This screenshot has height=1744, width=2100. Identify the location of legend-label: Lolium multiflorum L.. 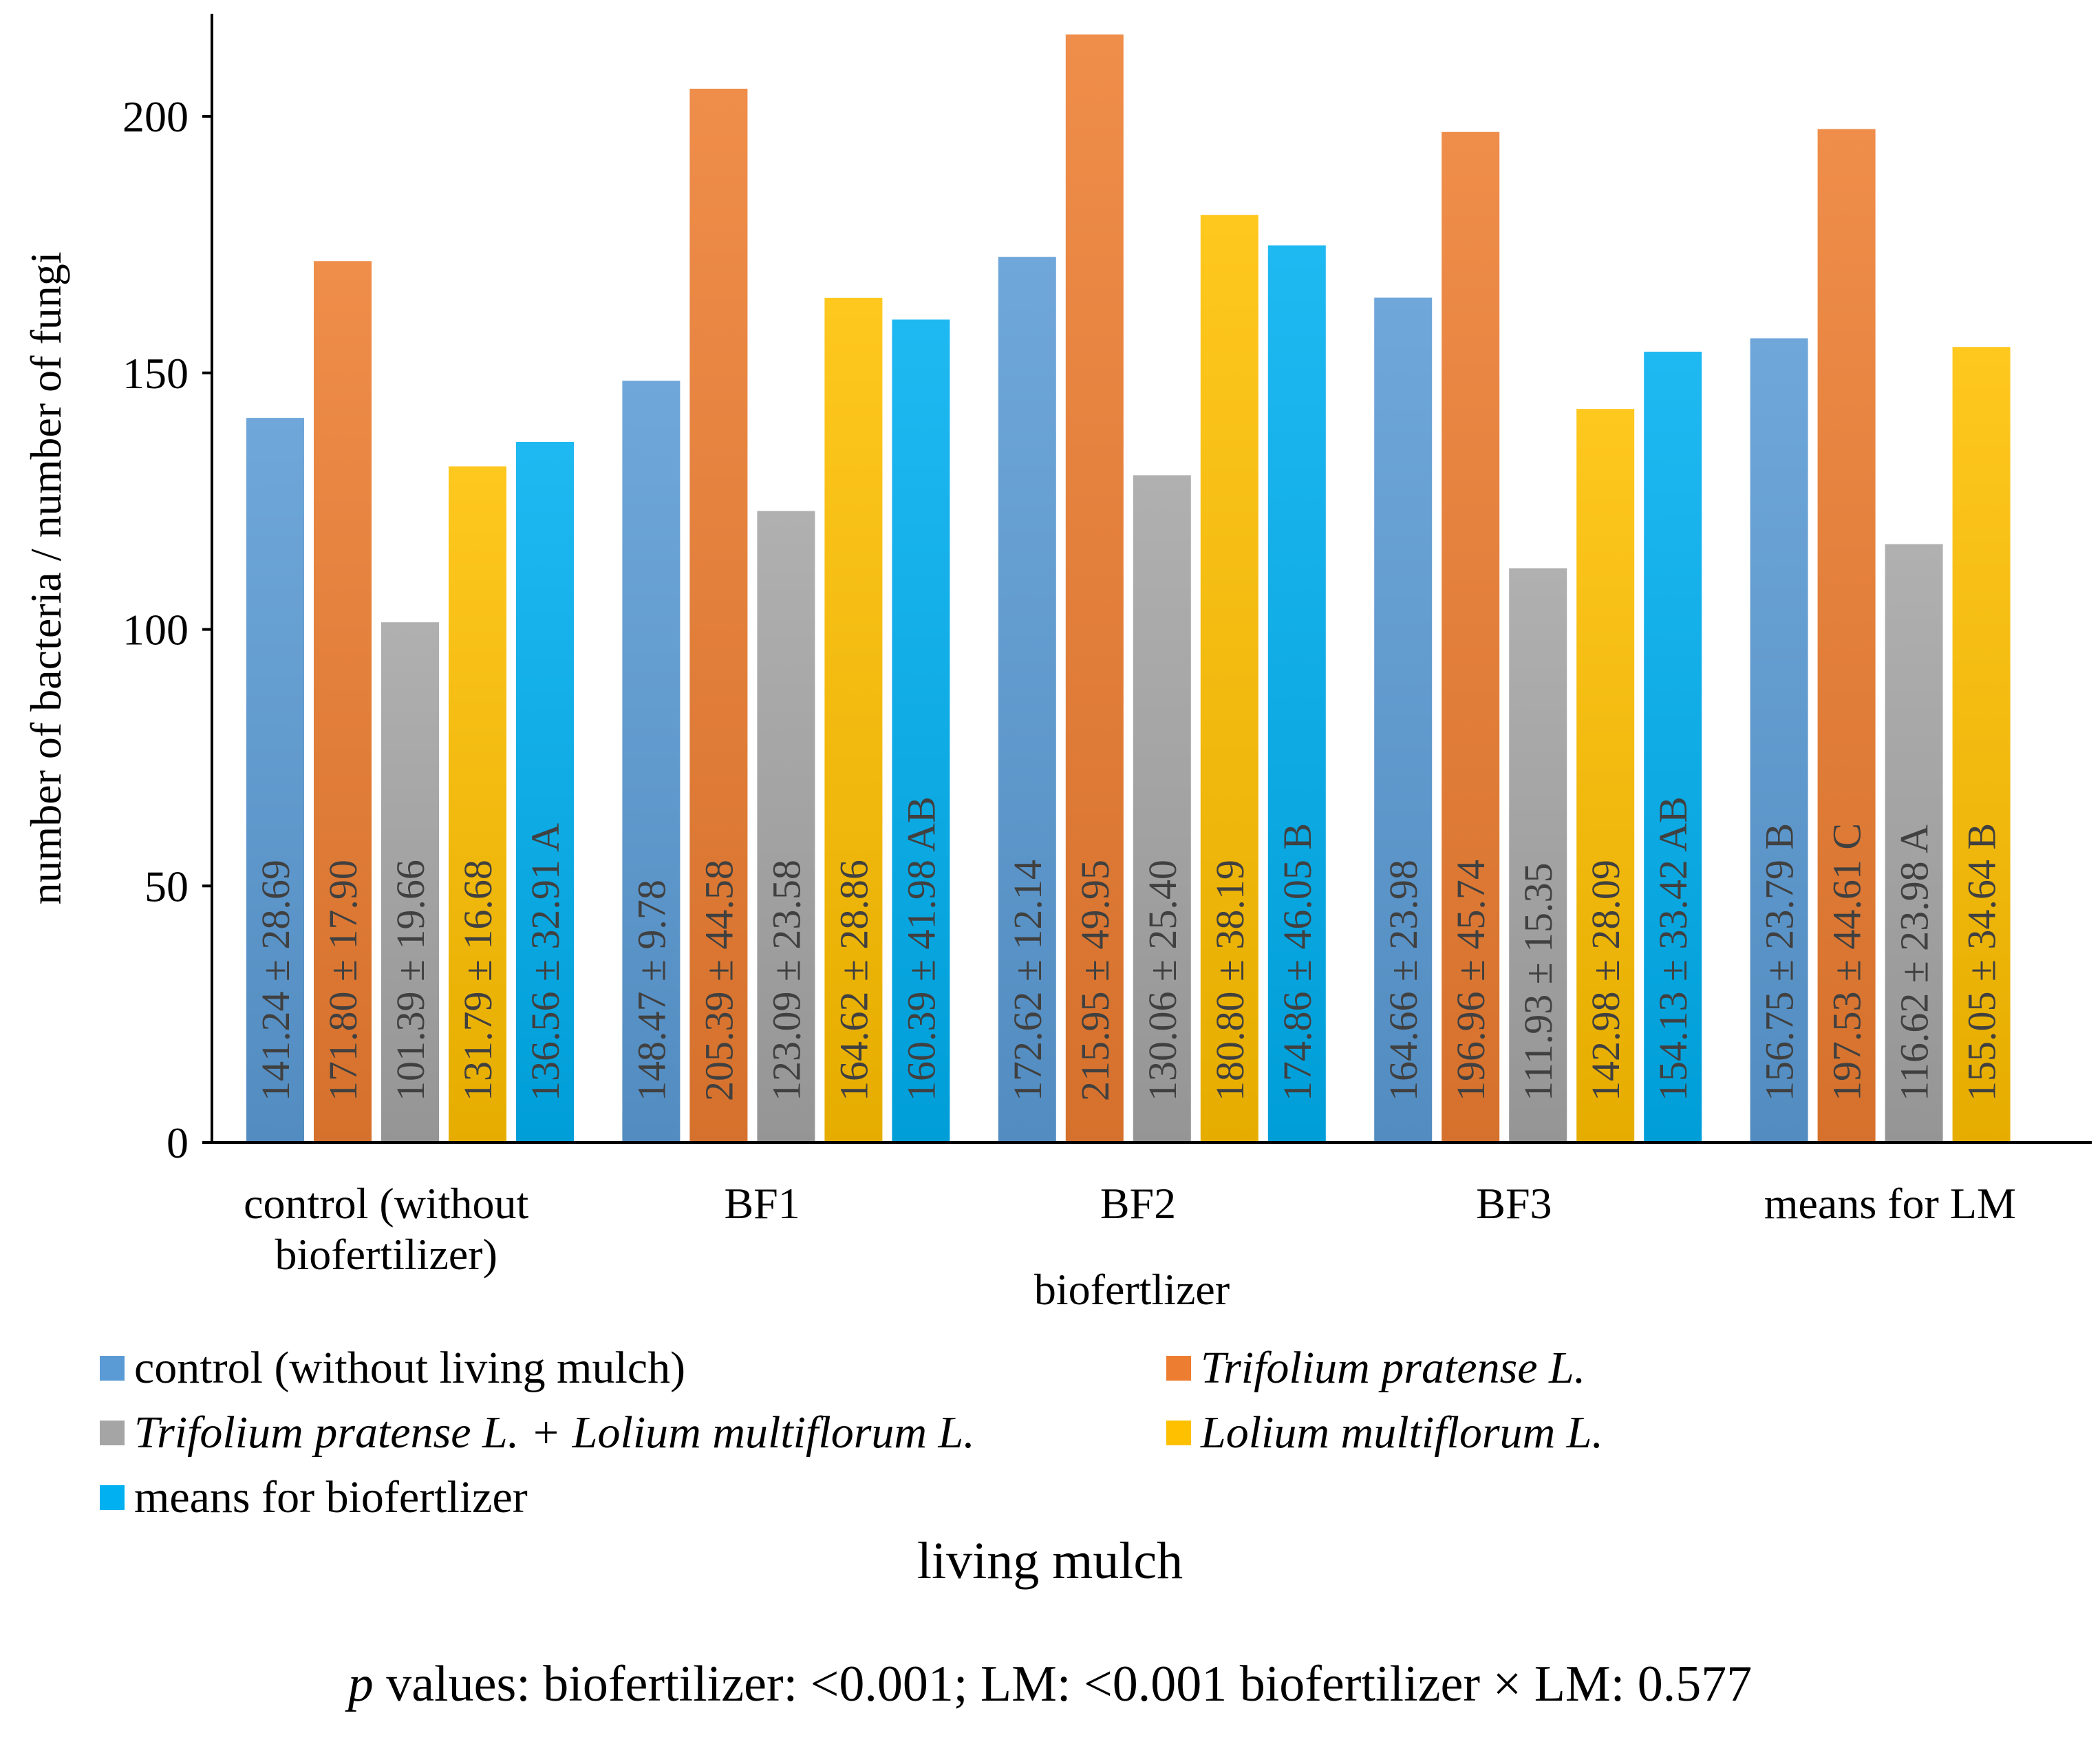
(1402, 1433).